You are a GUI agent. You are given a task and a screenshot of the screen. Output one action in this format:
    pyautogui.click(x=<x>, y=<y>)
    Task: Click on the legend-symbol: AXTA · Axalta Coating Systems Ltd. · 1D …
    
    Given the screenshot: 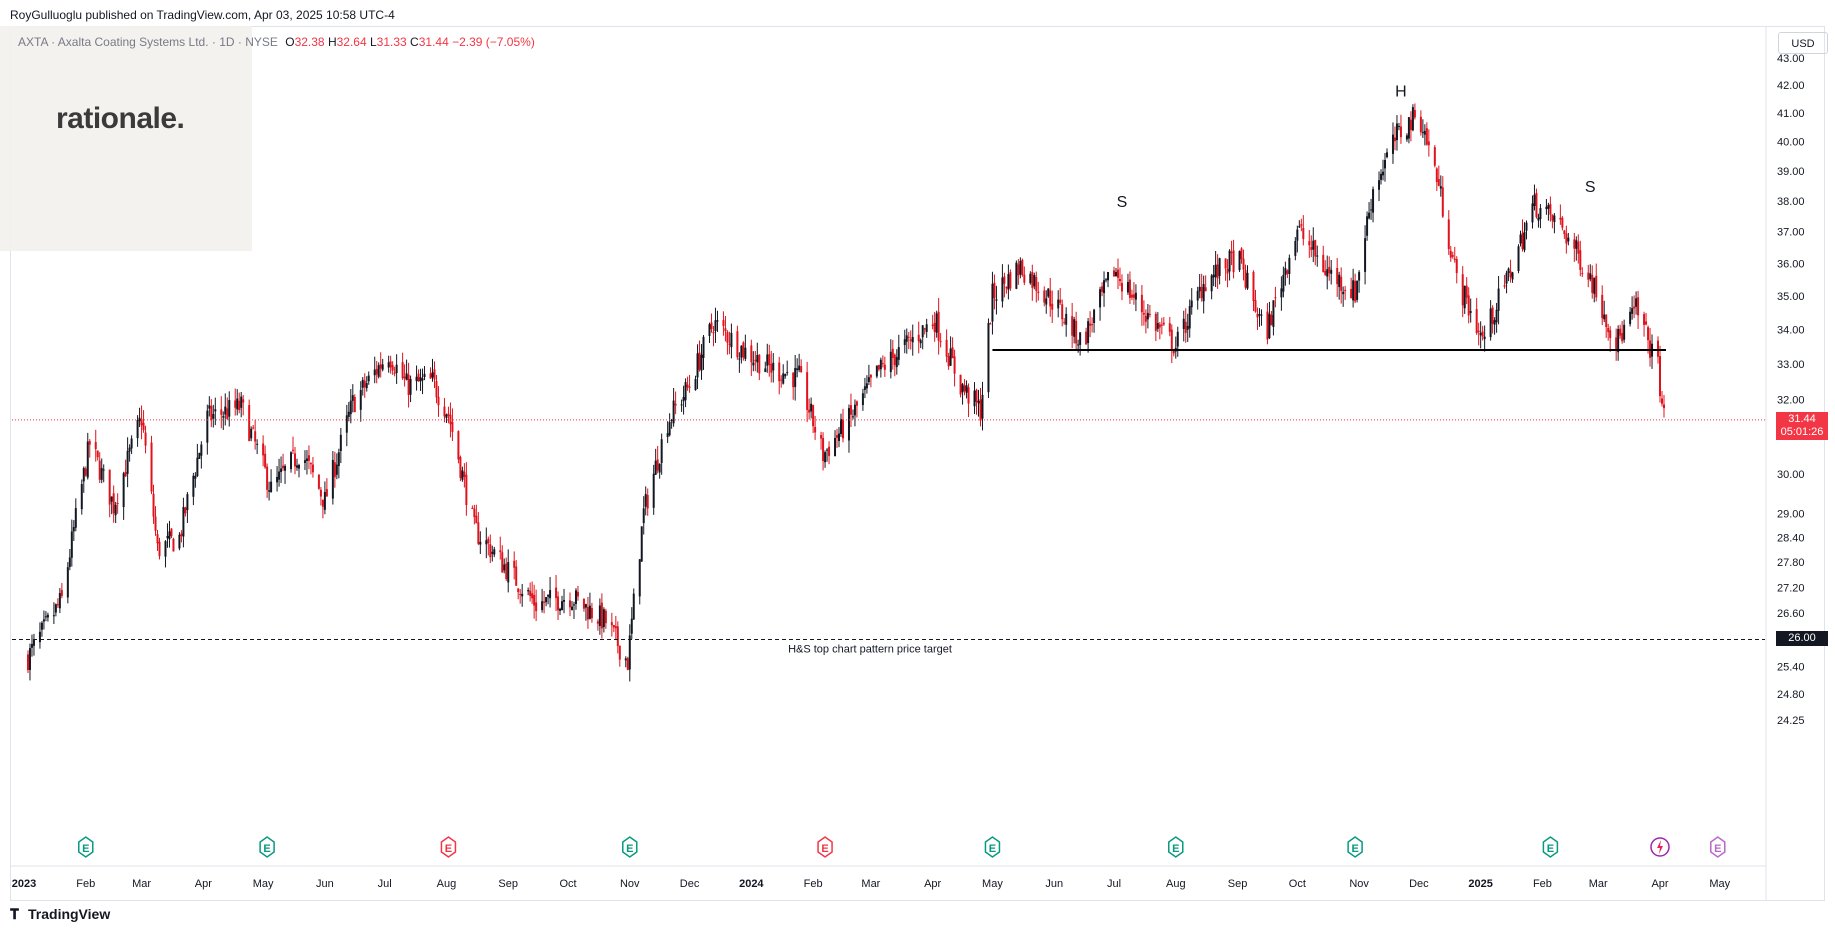 What is the action you would take?
    pyautogui.click(x=148, y=42)
    